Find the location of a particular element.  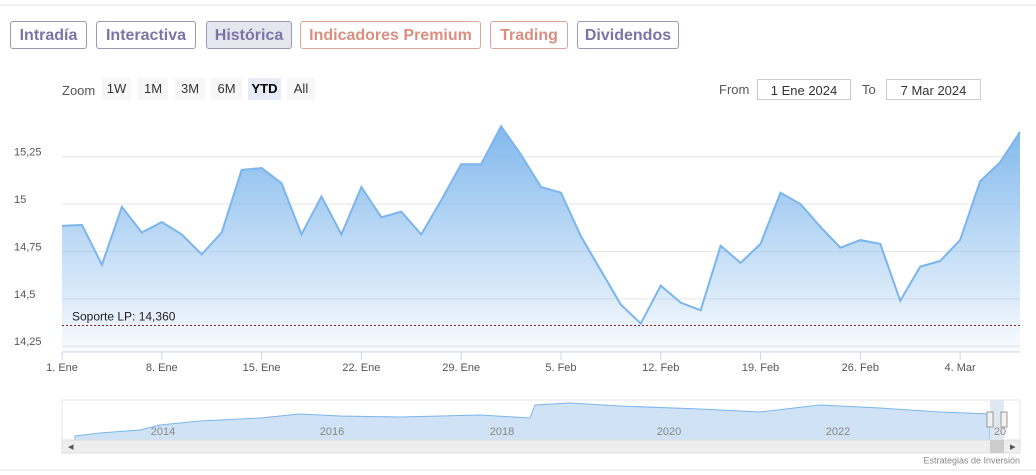

scrollbar-thumb is located at coordinates (997, 446).